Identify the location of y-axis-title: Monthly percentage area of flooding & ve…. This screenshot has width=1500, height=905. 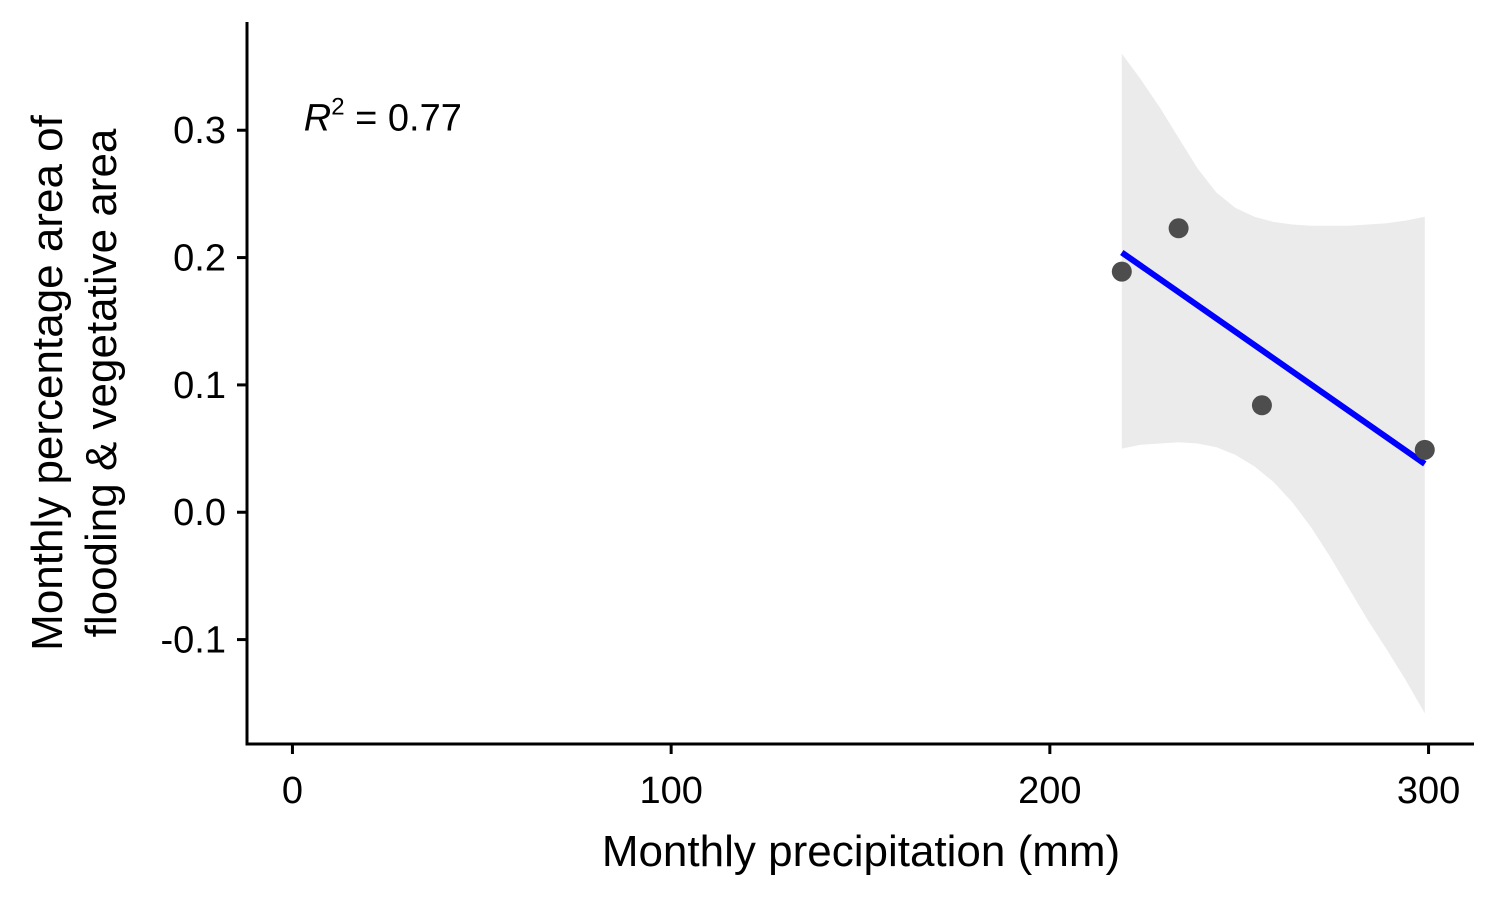
(74, 382).